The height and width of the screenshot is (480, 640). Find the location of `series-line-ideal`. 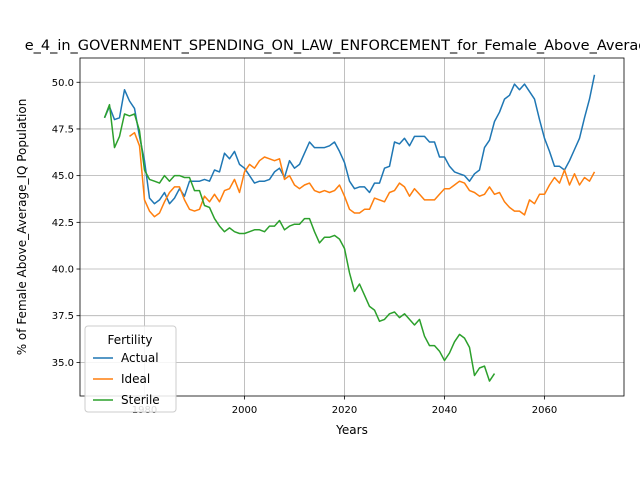

series-line-ideal is located at coordinates (362, 174).